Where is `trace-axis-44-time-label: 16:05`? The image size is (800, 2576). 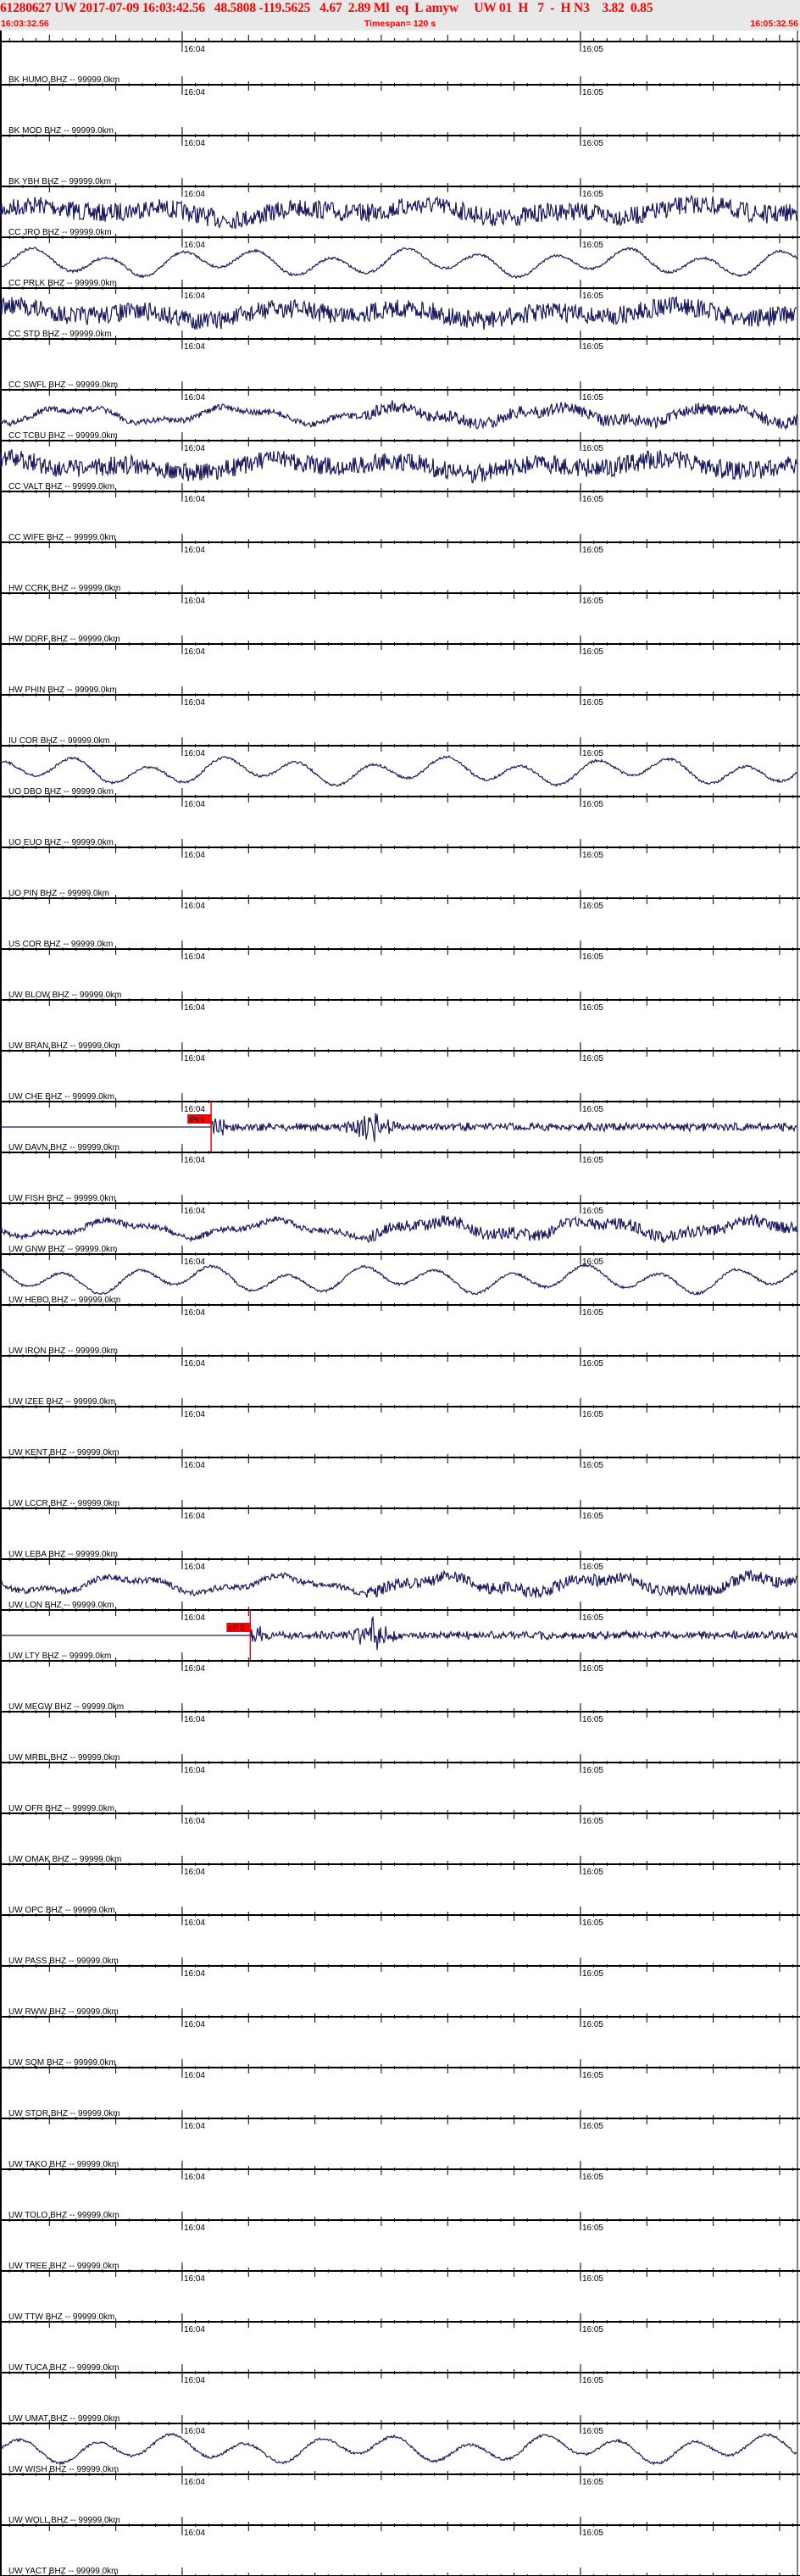 trace-axis-44-time-label: 16:05 is located at coordinates (592, 2329).